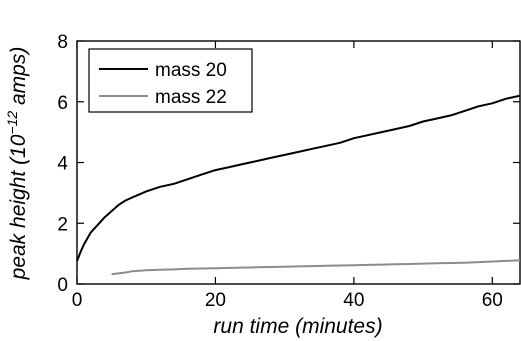 The width and height of the screenshot is (521, 341). I want to click on y-axis-title-exponent: −12, so click(12, 123).